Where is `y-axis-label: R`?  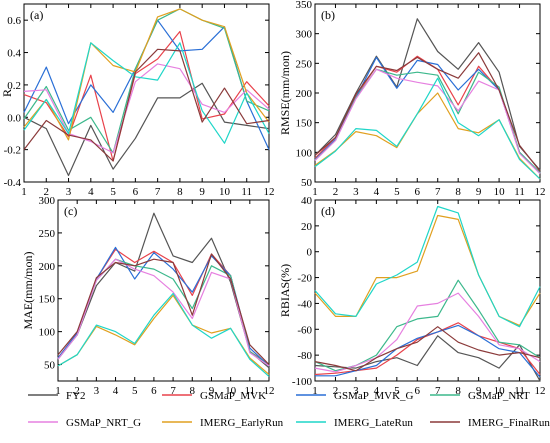
y-axis-label: R is located at coordinates (7, 93).